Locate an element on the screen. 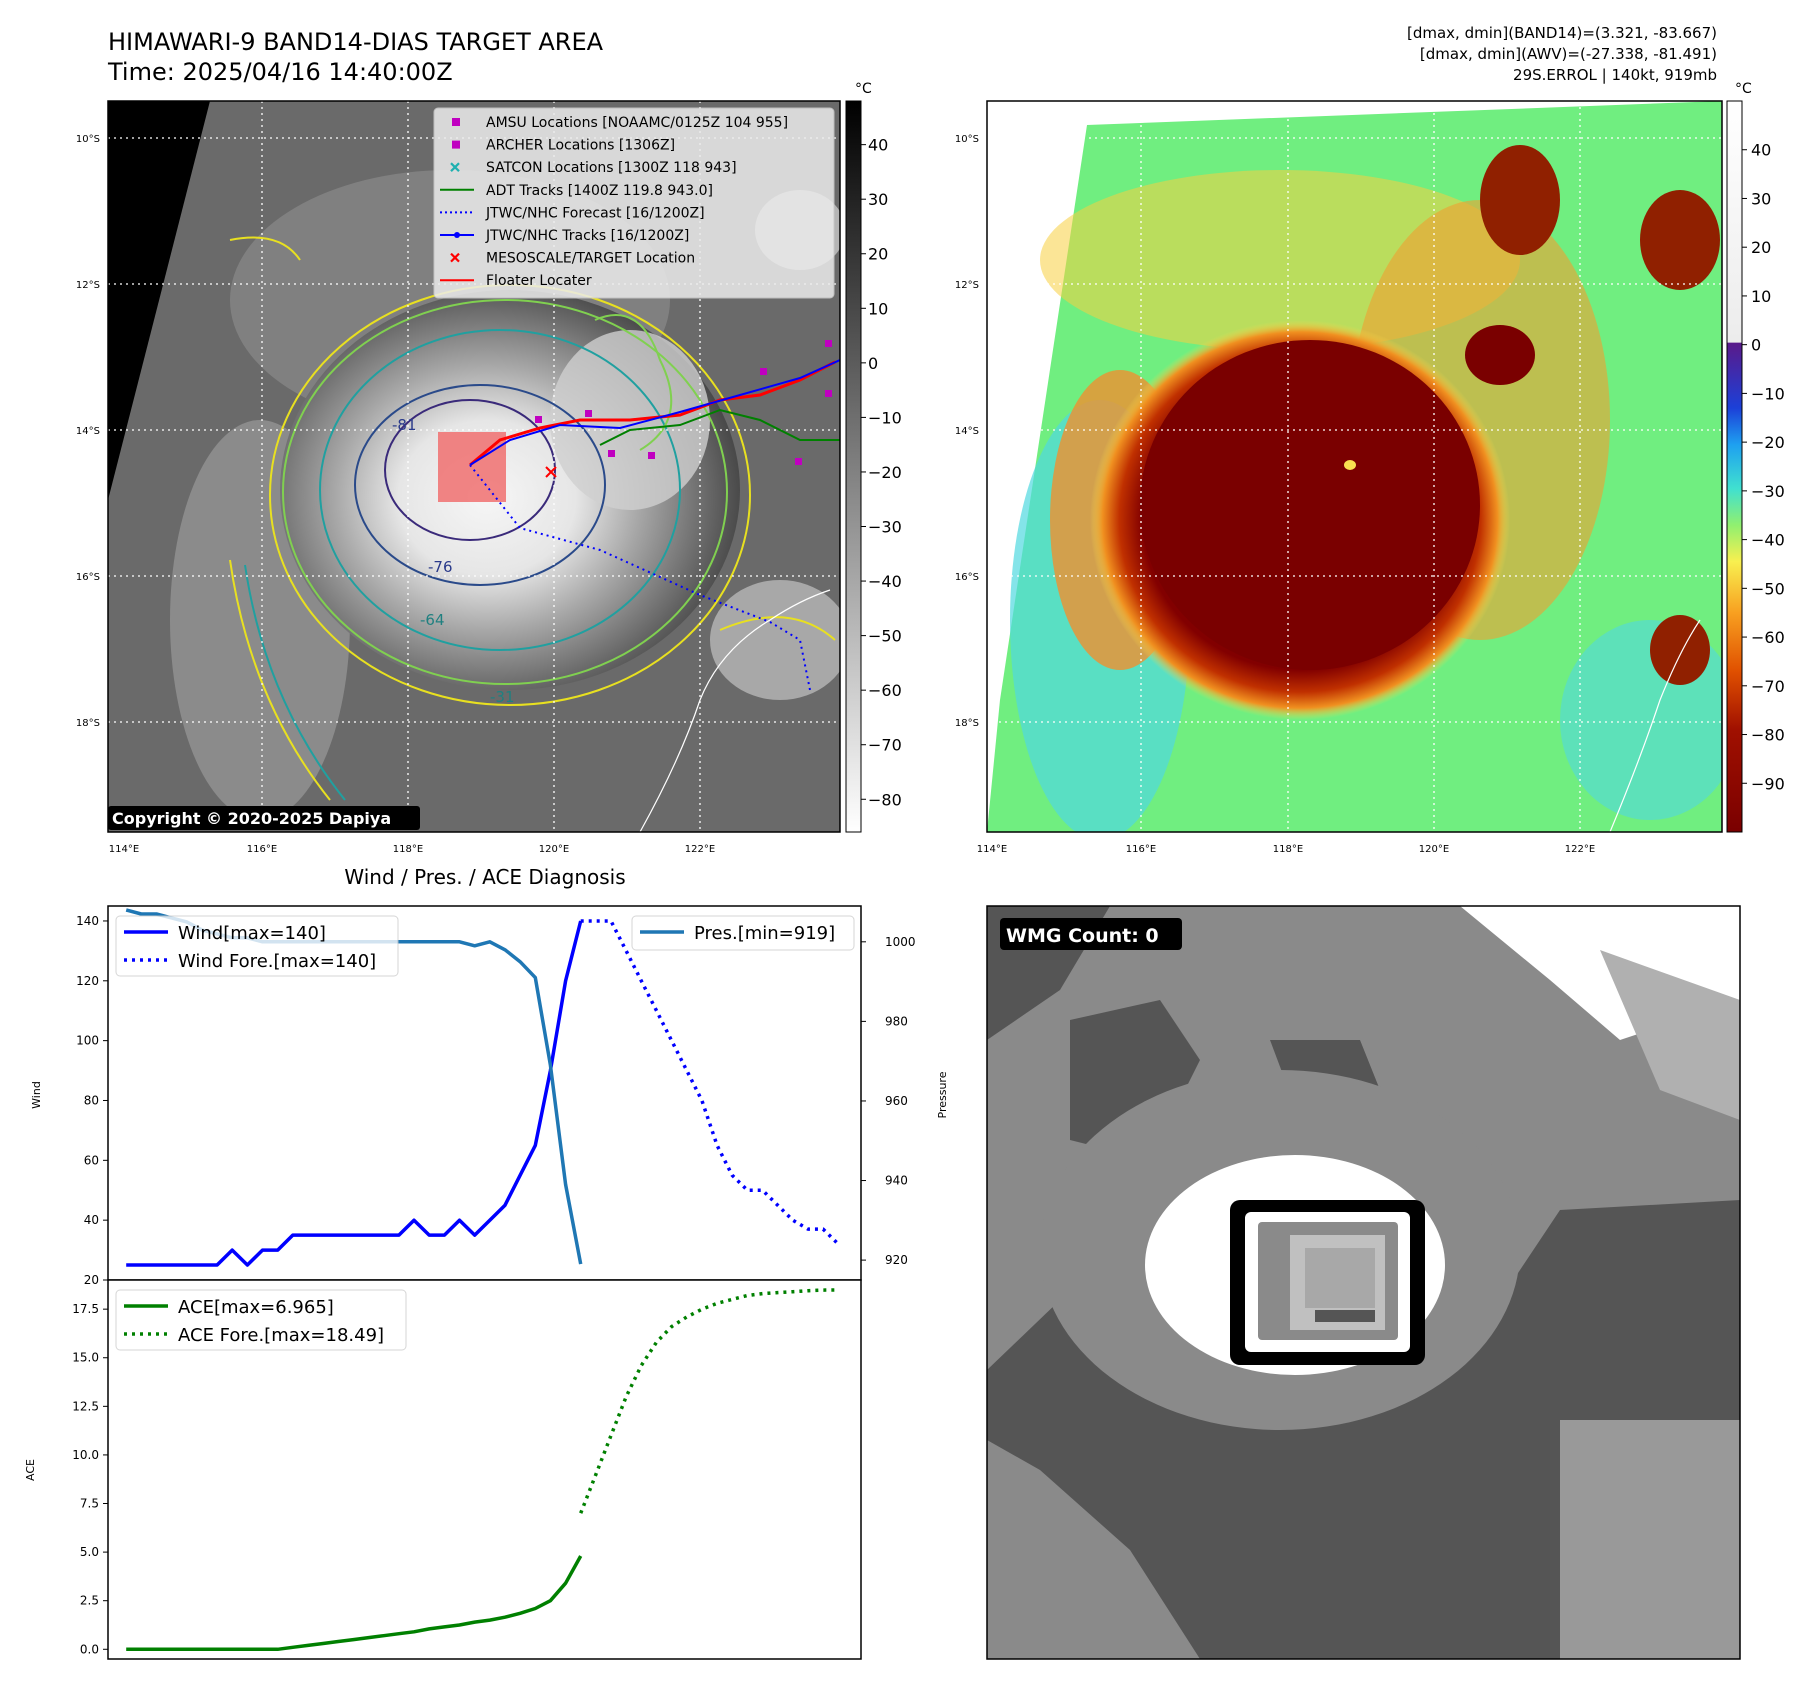 This screenshot has height=1690, width=1801. gray-colorbar-unit: °C is located at coordinates (863, 89).